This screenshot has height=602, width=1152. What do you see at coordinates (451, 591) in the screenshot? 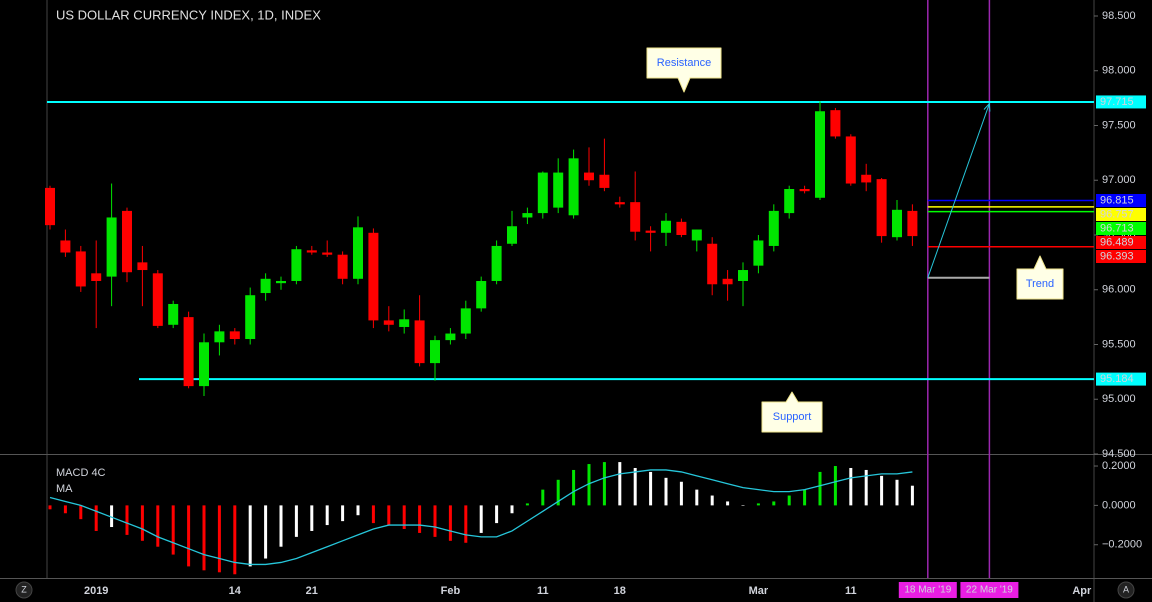
I see `x-tick-label: Feb` at bounding box center [451, 591].